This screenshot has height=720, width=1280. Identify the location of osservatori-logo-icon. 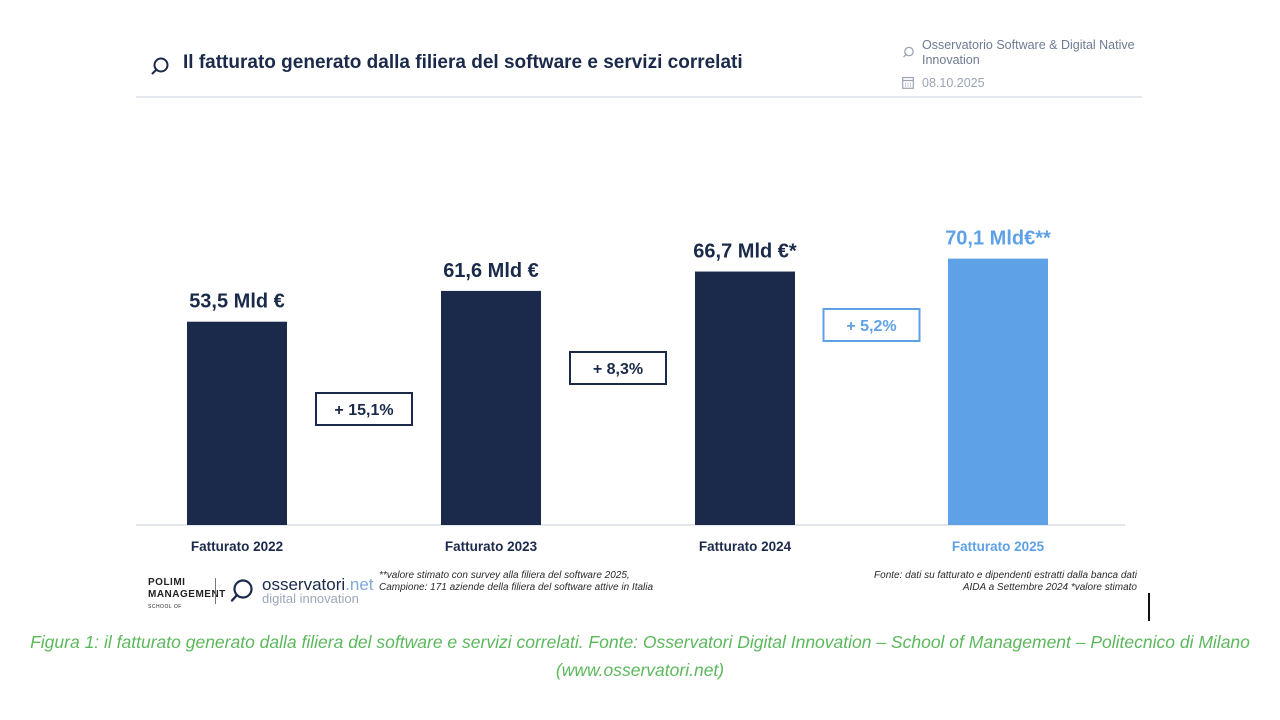
(241, 590).